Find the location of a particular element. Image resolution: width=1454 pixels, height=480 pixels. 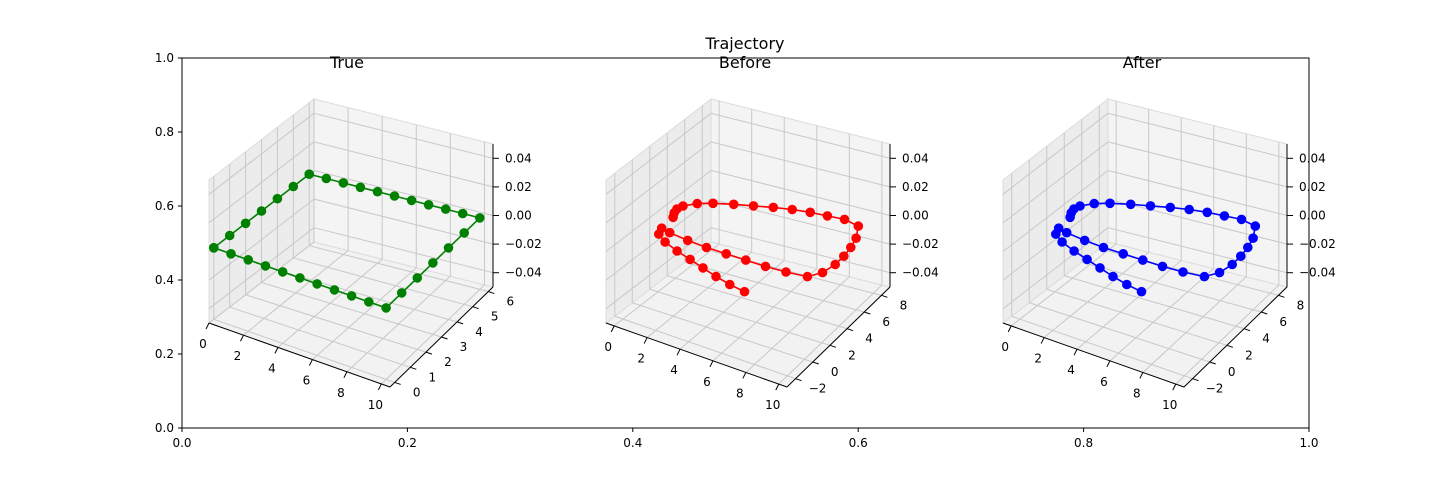

figure-title: Trajectory is located at coordinates (745, 43).